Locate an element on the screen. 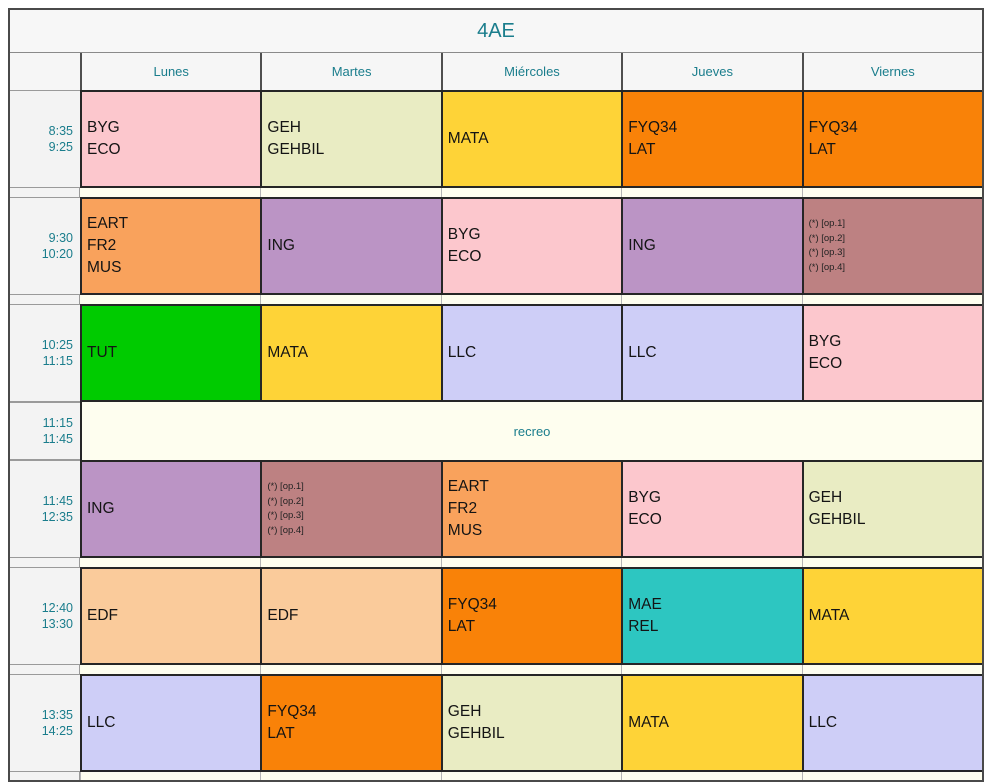 This screenshot has width=990, height=782. time-cell: 11:15 11:45 is located at coordinates (45, 431).